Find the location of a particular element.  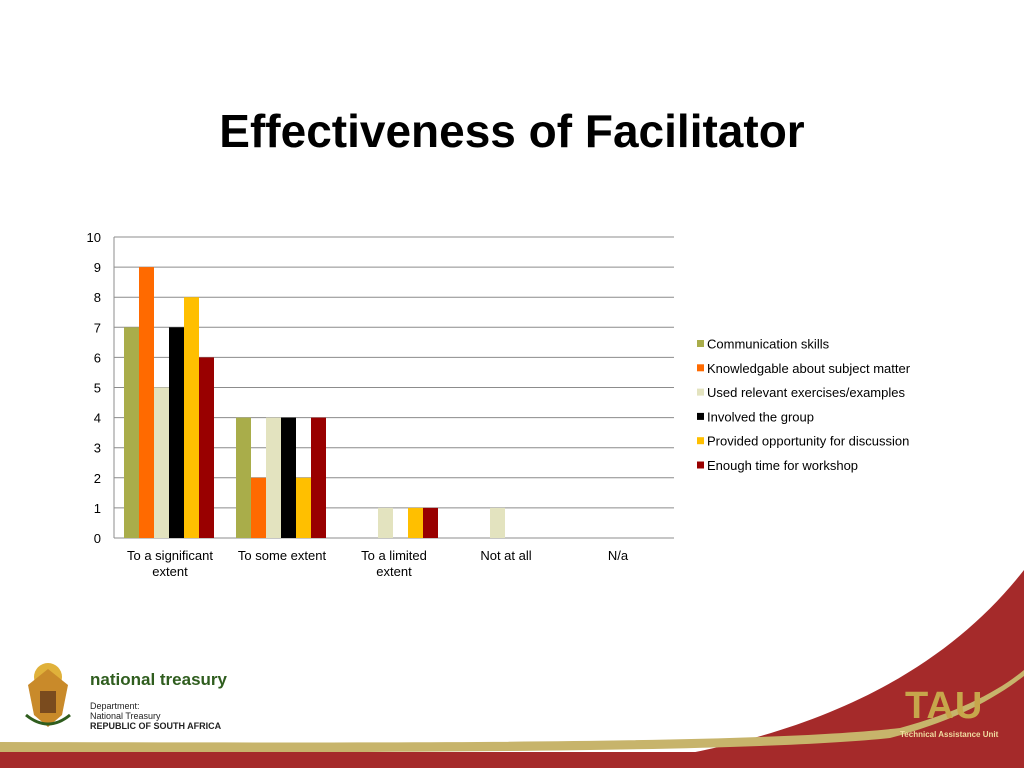

slide-title: Effectiveness of Facilitator is located at coordinates (512, 131).